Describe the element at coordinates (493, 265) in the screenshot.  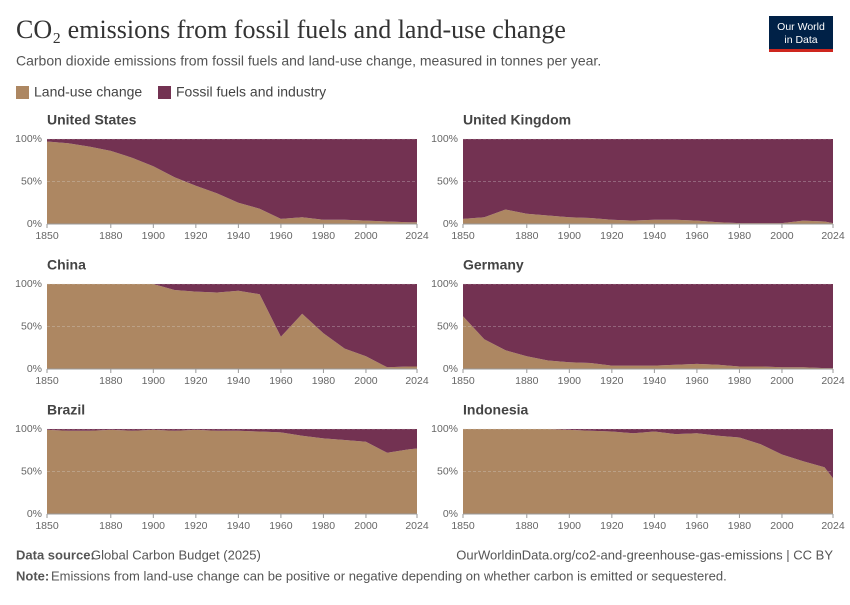
I see `panel-title: Germany` at that location.